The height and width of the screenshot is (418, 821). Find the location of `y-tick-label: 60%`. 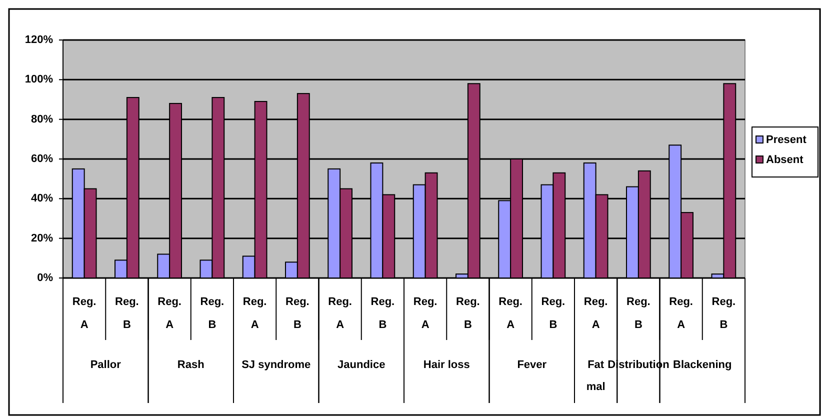

y-tick-label: 60% is located at coordinates (42, 159).